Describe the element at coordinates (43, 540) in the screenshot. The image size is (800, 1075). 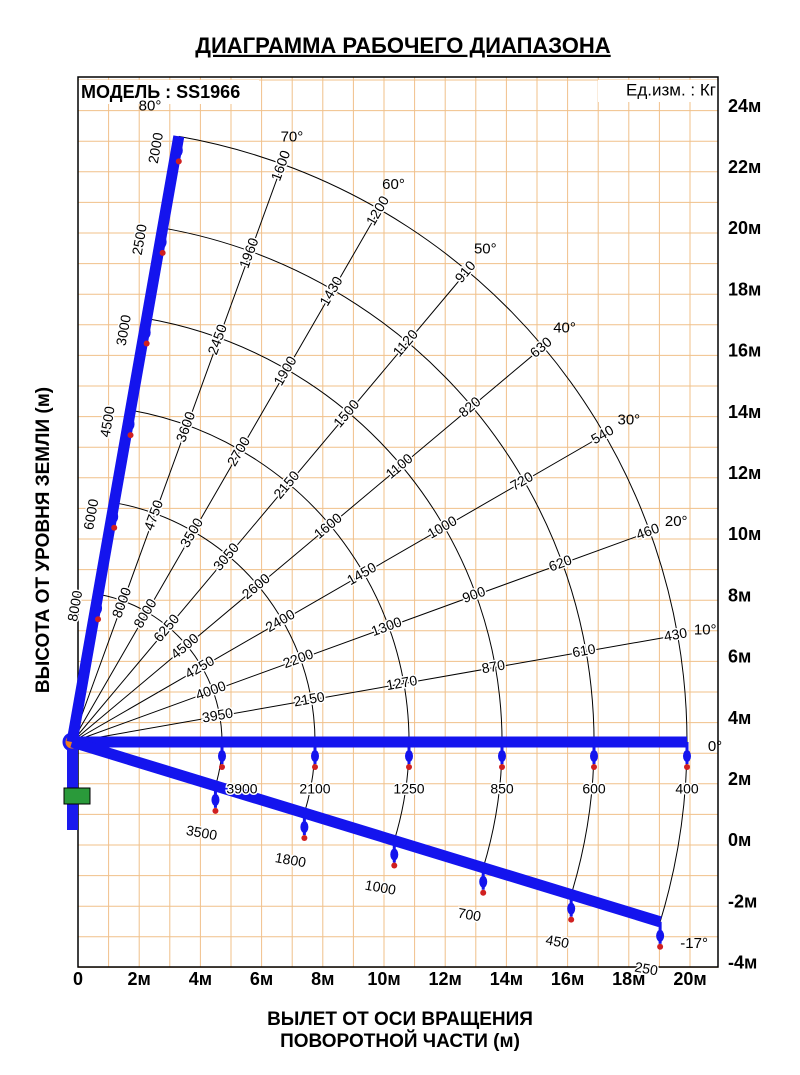
I see `y-axis-title: ВЫСОТА ОТ УРОВНЯ ЗЕМЛИ (м)` at that location.